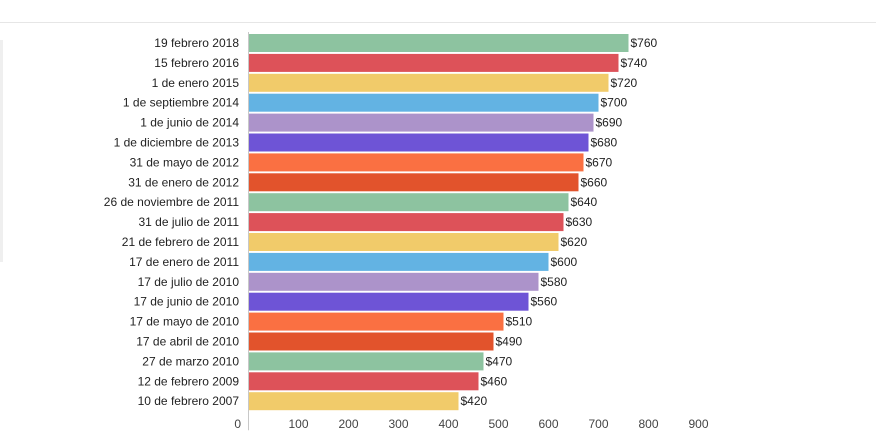 The width and height of the screenshot is (876, 438). Describe the element at coordinates (438, 22) in the screenshot. I see `top-divider` at that location.